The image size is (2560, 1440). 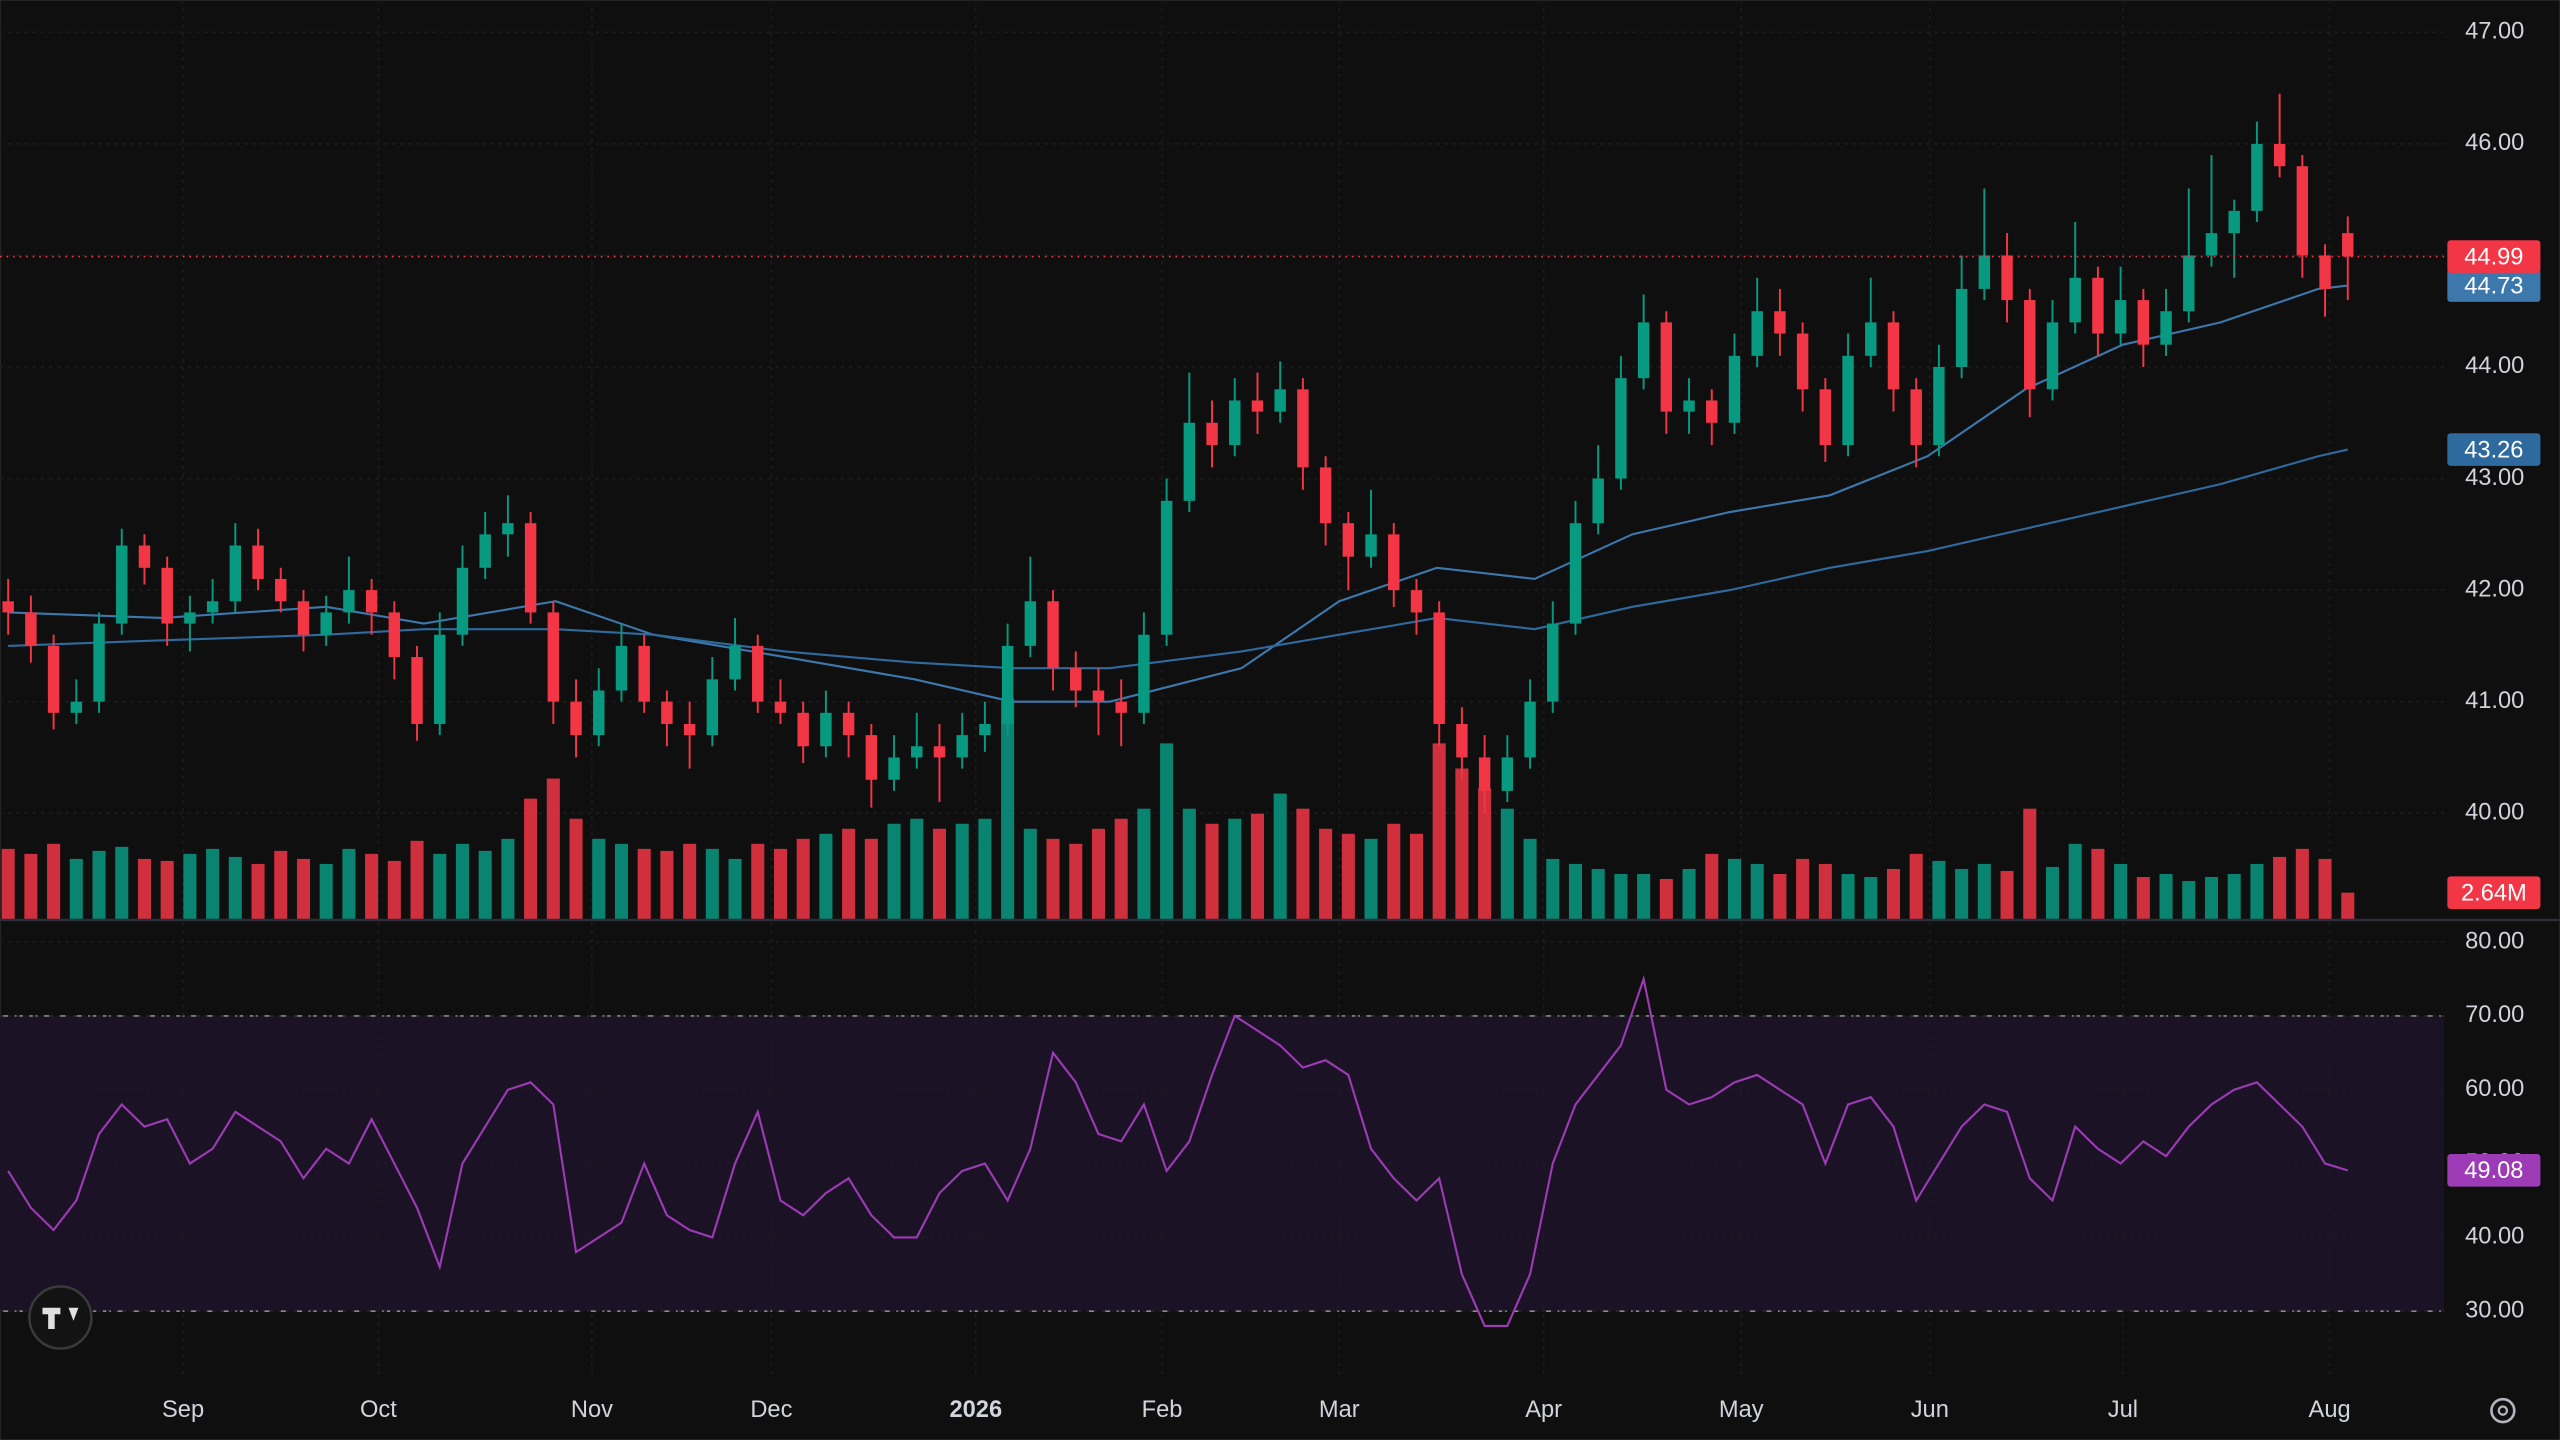 I want to click on y-tick-label: 44.00, so click(x=2494, y=366).